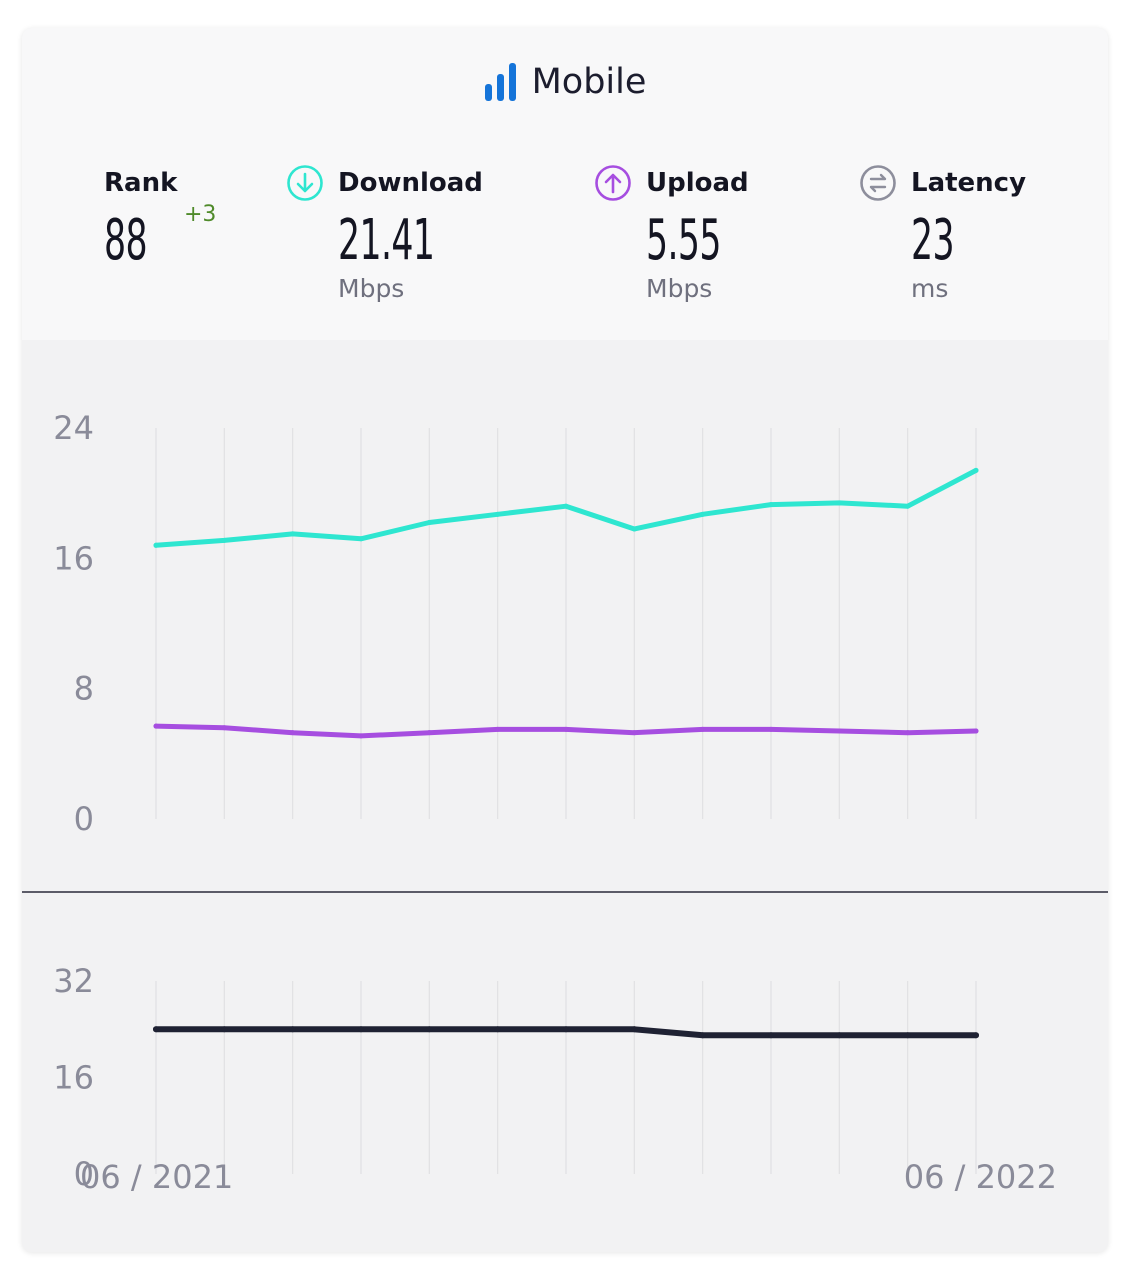 The width and height of the screenshot is (1145, 1280). Describe the element at coordinates (141, 183) in the screenshot. I see `rank-label: Rank` at that location.